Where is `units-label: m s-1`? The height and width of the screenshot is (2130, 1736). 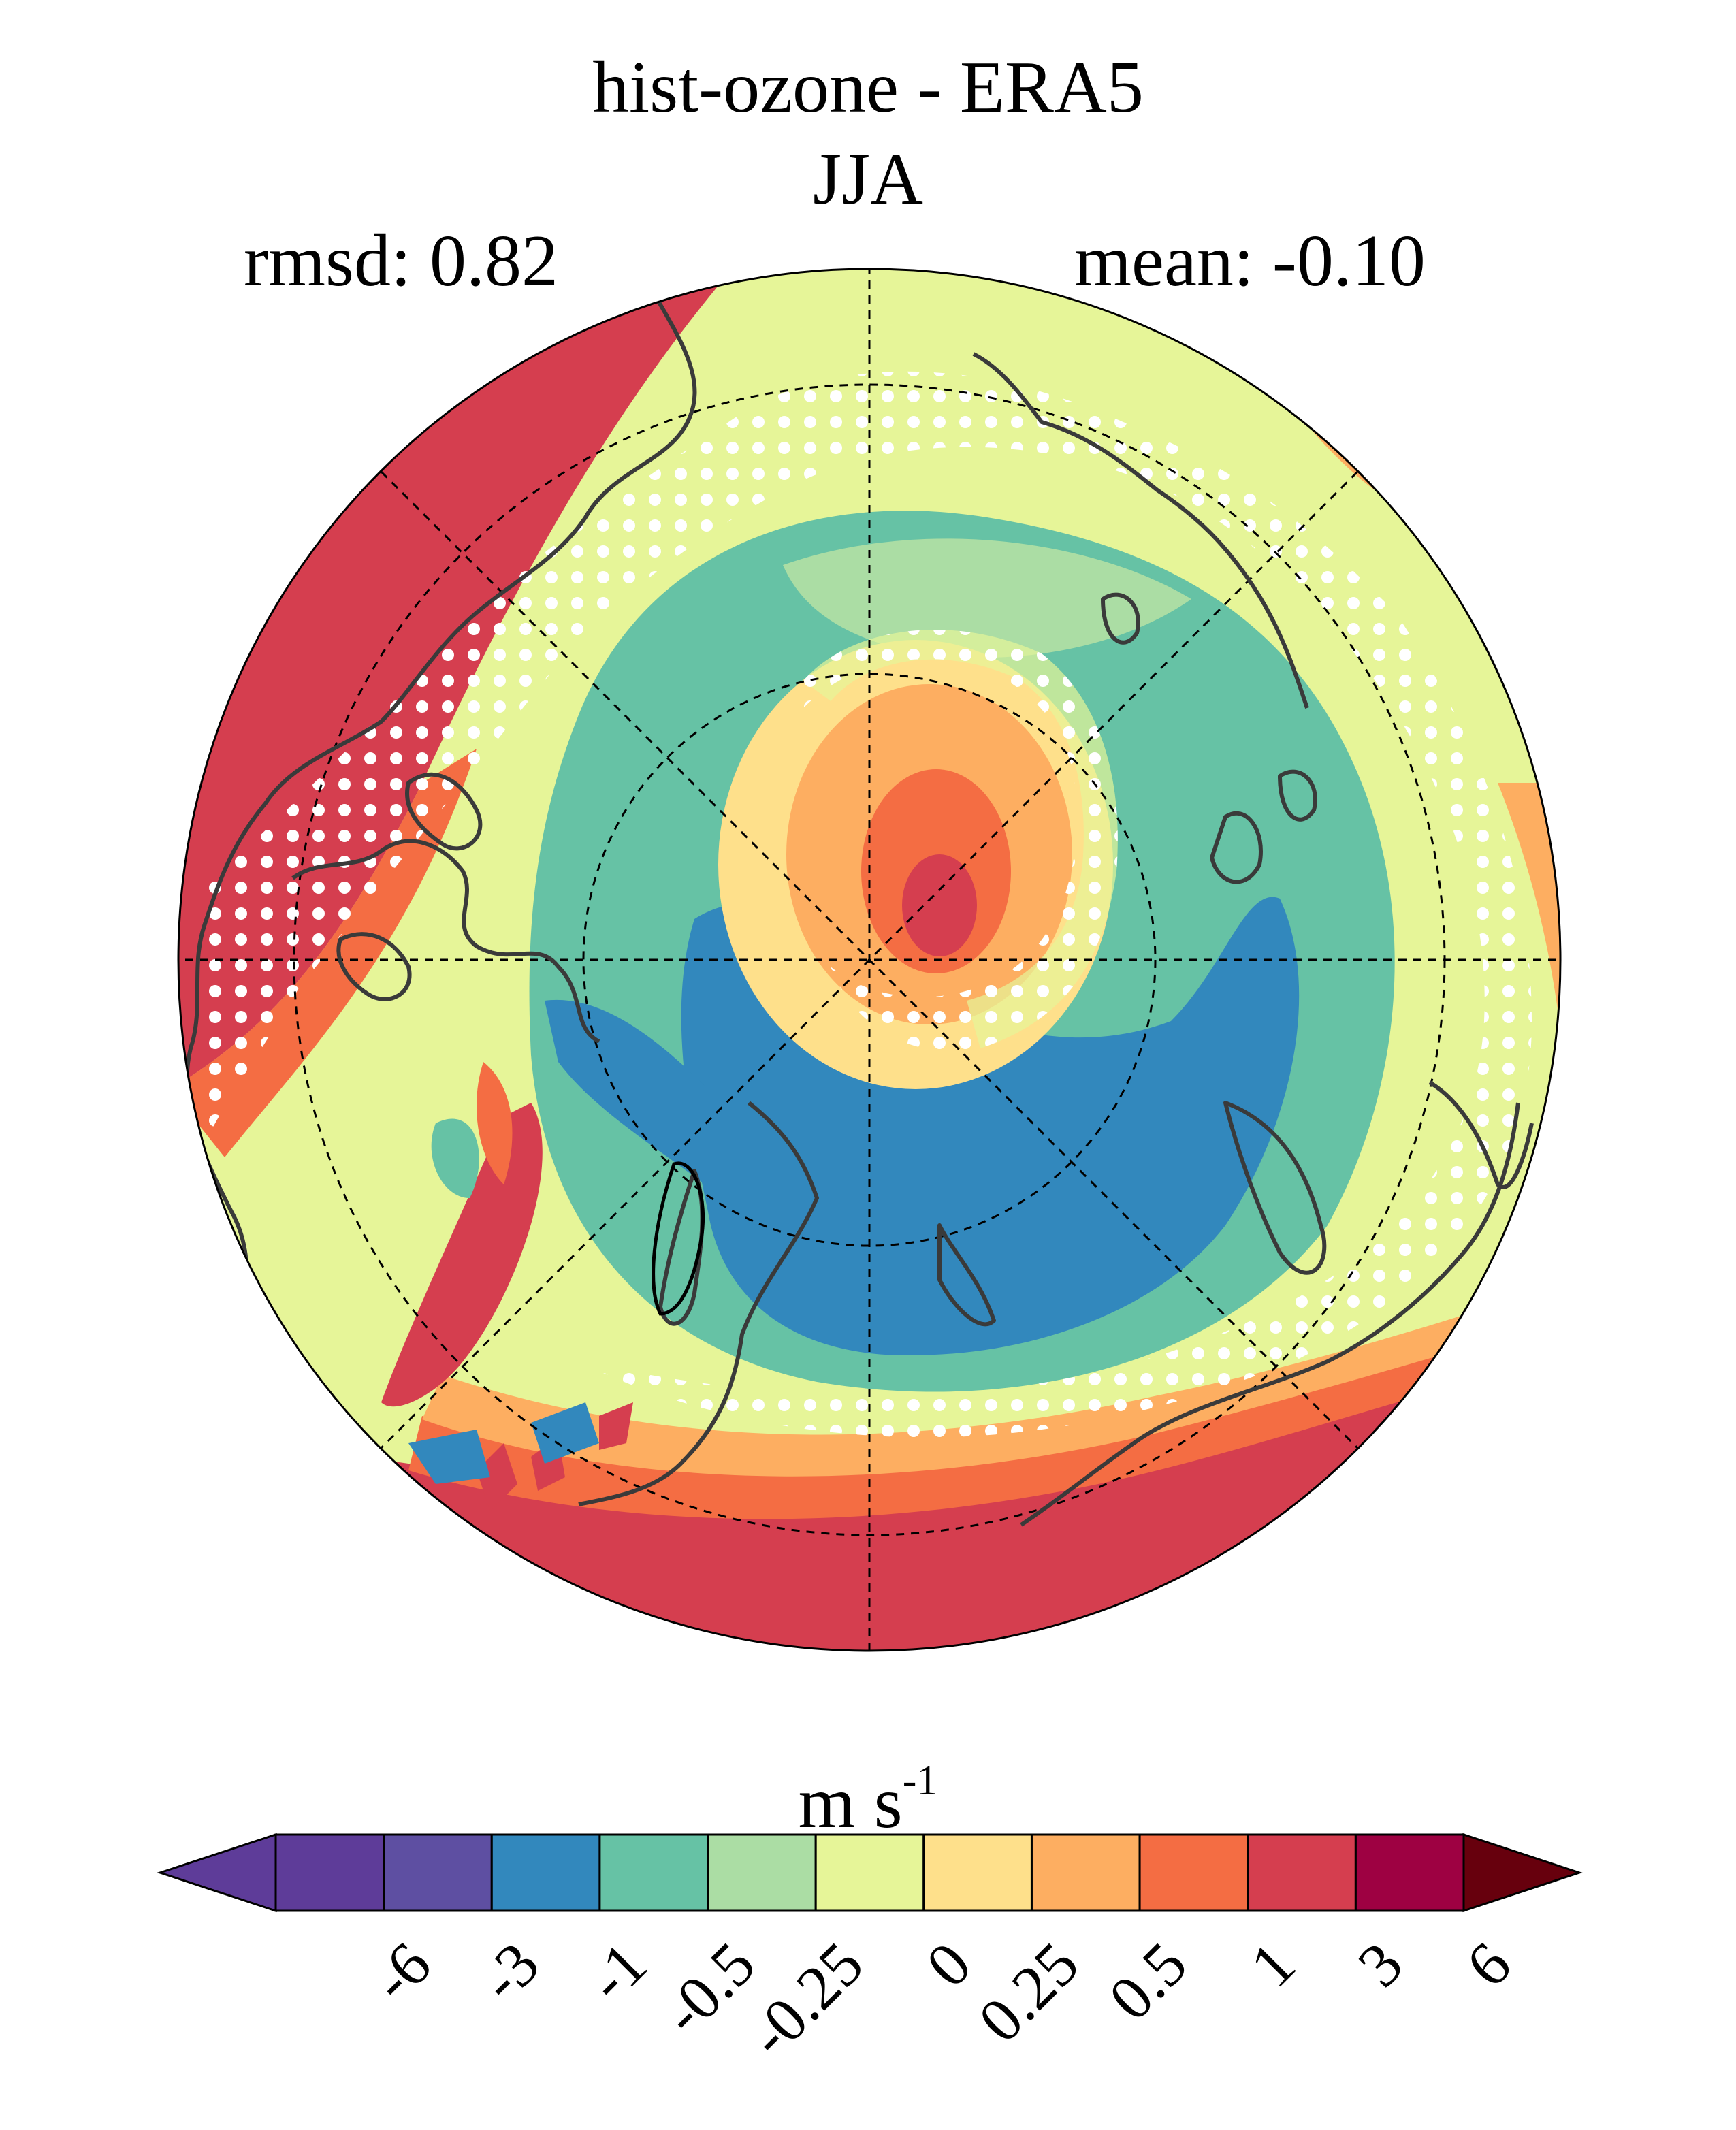
units-label: m s-1 is located at coordinates (868, 1800).